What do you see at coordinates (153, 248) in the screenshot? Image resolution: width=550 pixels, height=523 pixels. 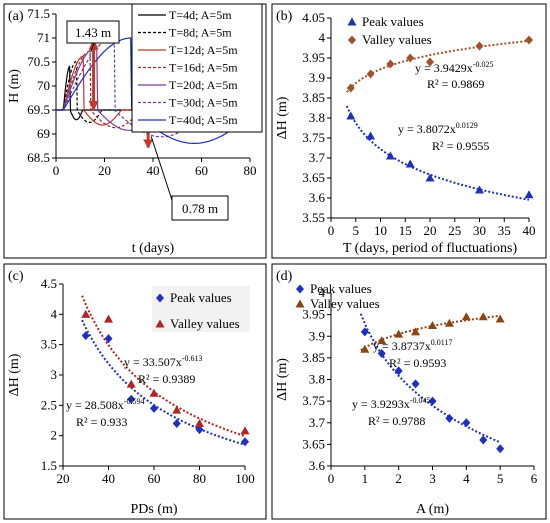 I see `x-axis-label: t (days)` at bounding box center [153, 248].